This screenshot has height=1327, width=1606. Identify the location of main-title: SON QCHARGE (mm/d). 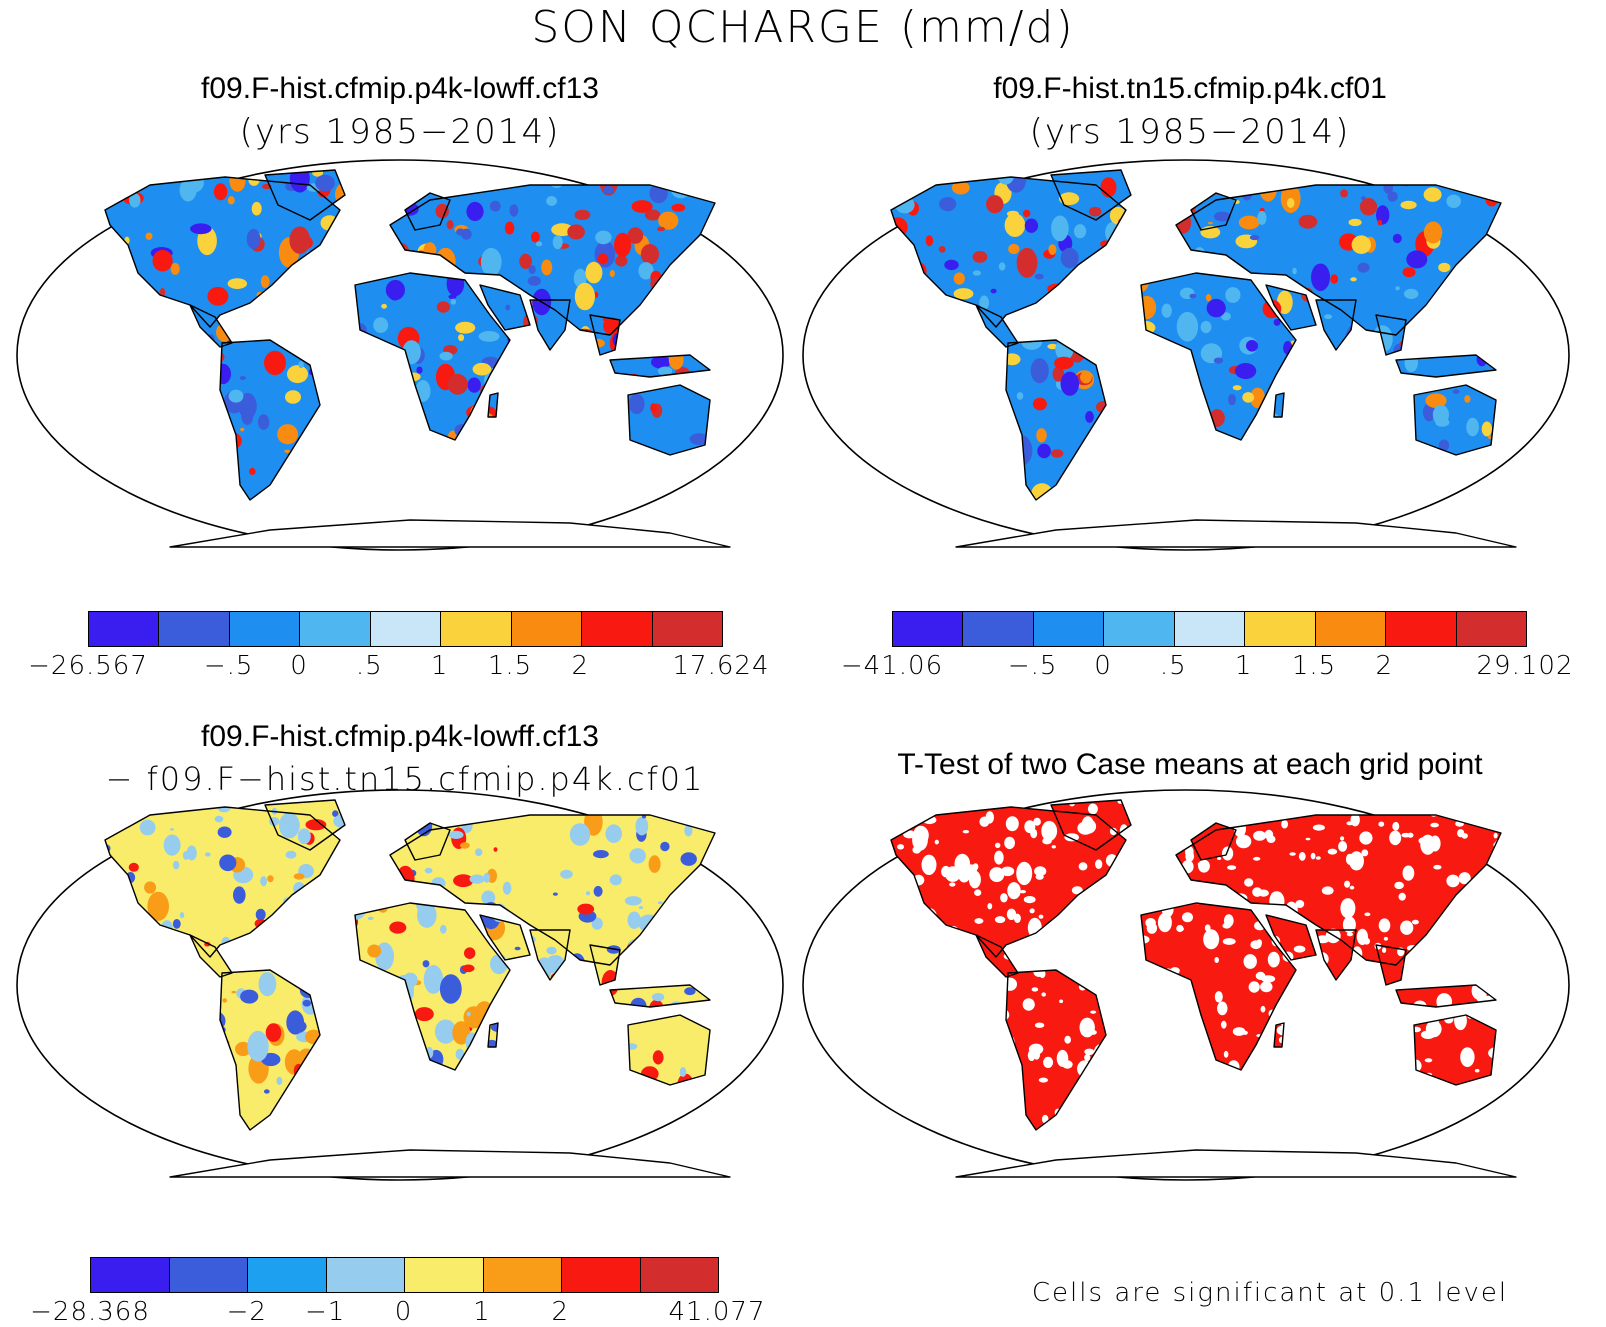
(803, 27).